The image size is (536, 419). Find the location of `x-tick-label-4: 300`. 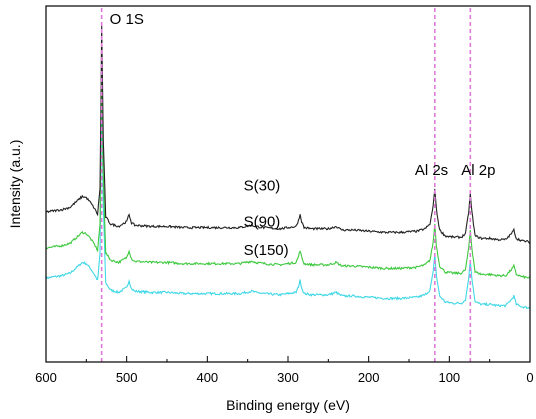

x-tick-label-4: 300 is located at coordinates (288, 377).